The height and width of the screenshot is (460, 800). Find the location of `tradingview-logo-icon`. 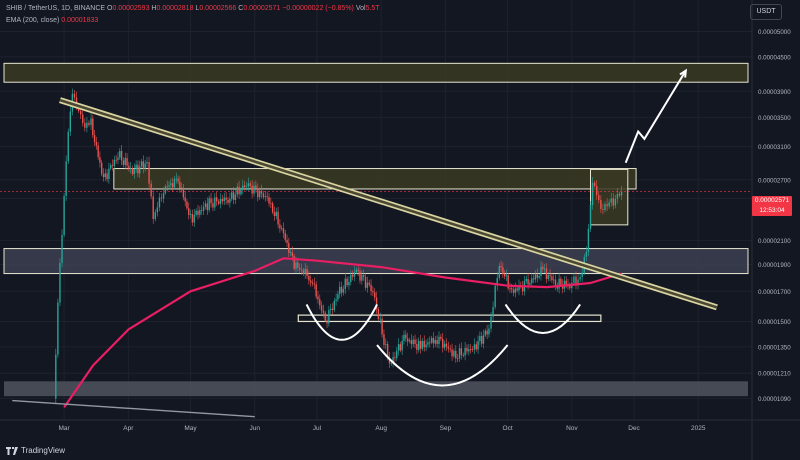

tradingview-logo-icon is located at coordinates (12, 450).